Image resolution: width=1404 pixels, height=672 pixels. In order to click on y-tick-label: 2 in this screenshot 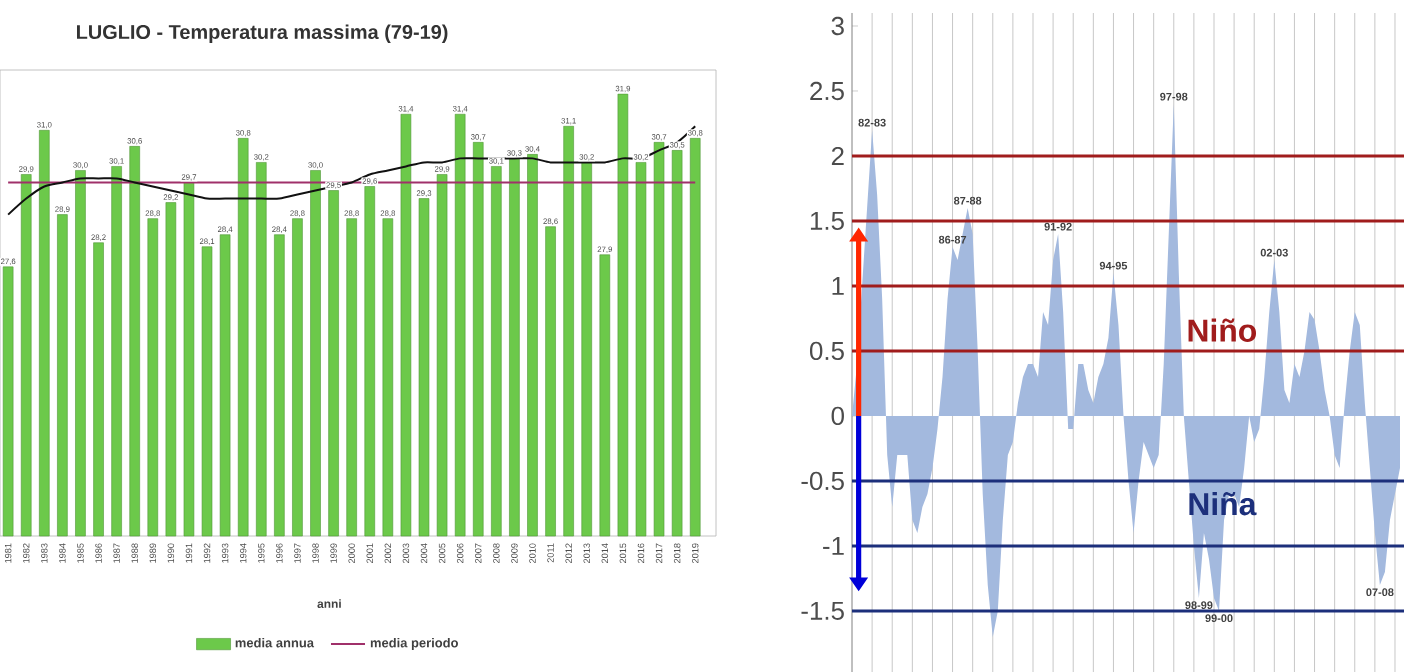, I will do `click(837, 156)`.